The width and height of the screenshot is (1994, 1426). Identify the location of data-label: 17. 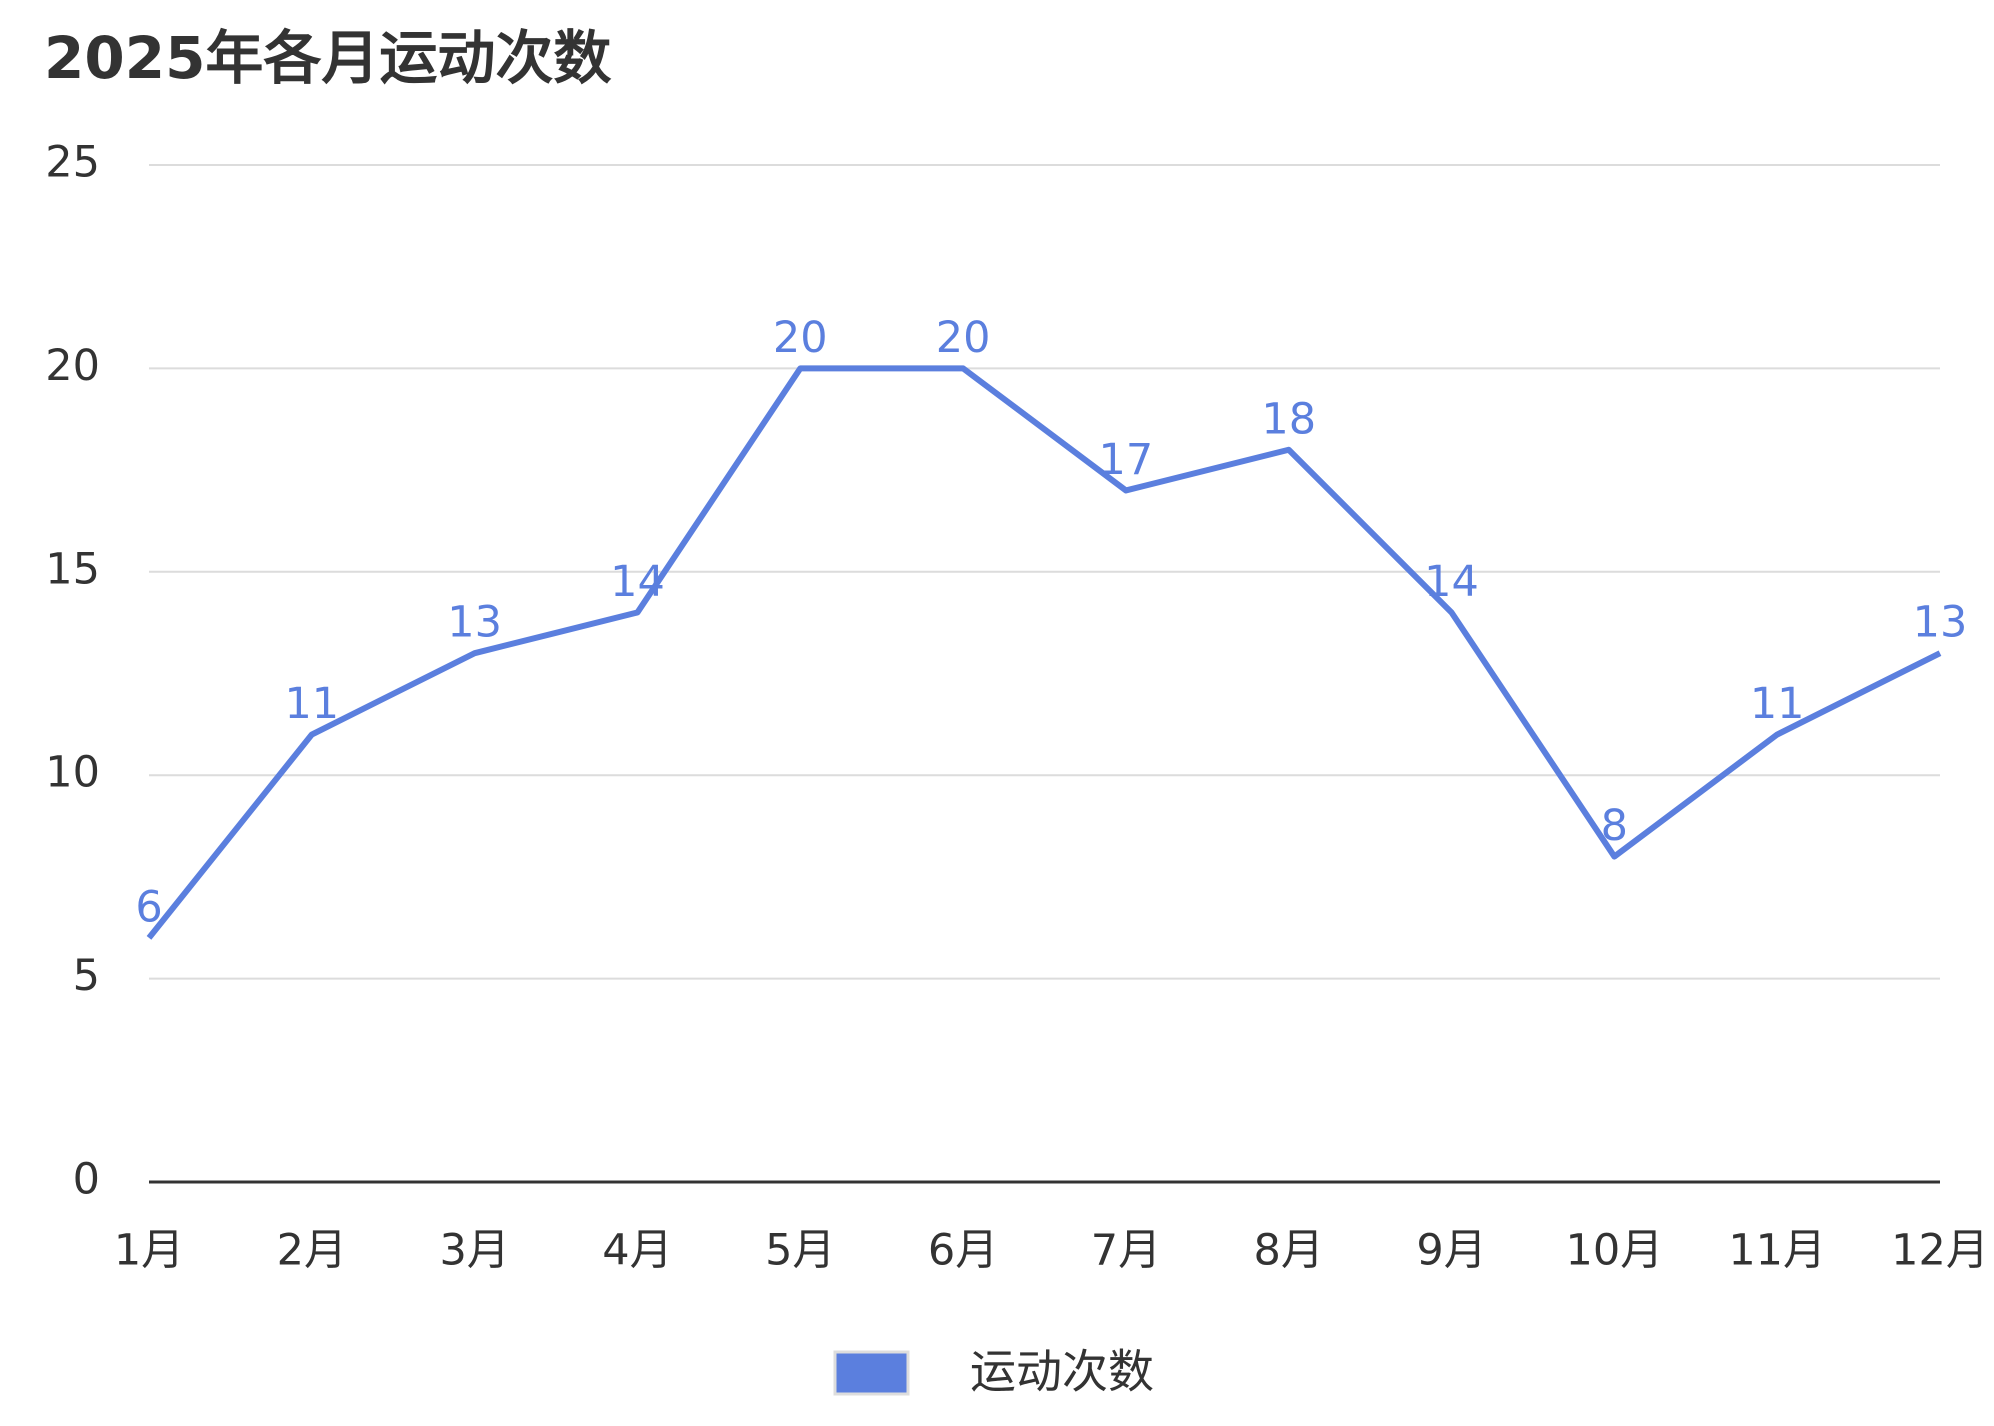
(1126, 460).